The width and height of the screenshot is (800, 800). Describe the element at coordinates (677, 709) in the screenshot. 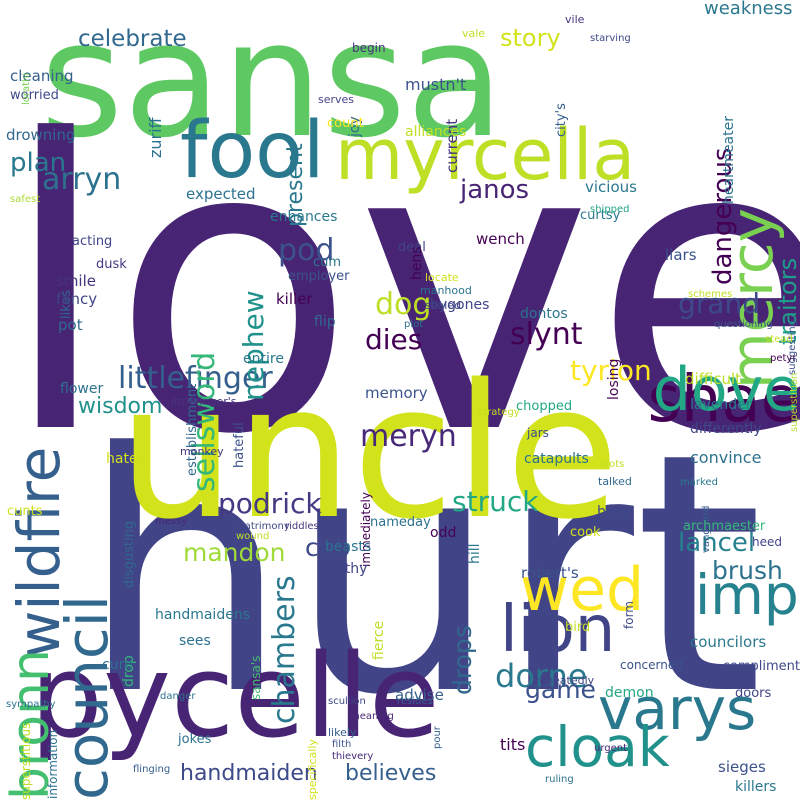

I see `word-varys: varys` at that location.